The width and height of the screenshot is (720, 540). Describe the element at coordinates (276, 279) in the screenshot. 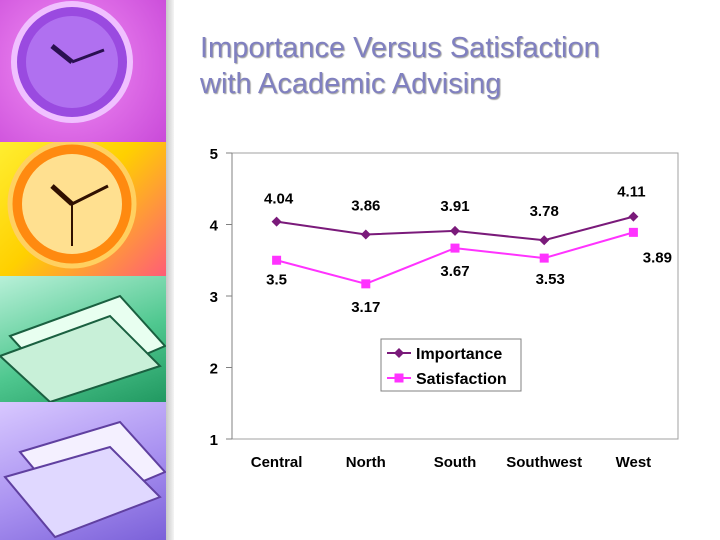

I see `data-label: 3.5` at that location.